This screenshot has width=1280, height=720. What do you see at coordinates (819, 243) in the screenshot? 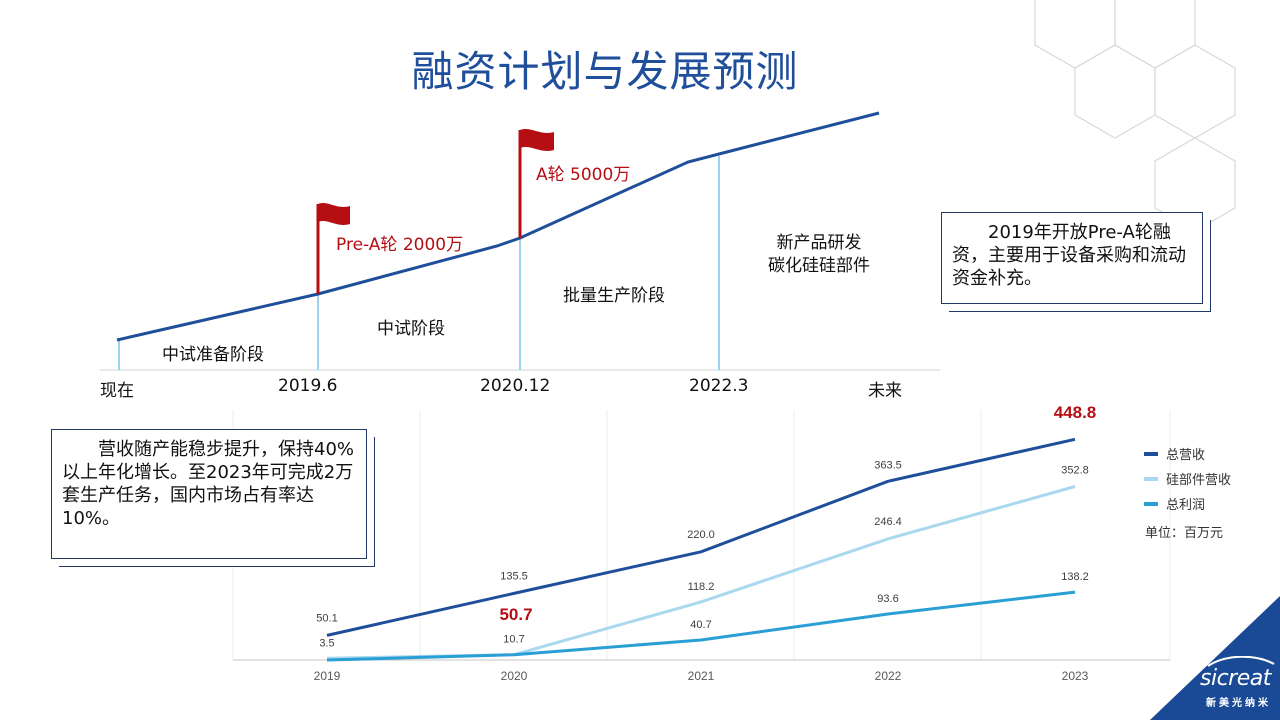
I see `future-line: 新产品研发` at bounding box center [819, 243].